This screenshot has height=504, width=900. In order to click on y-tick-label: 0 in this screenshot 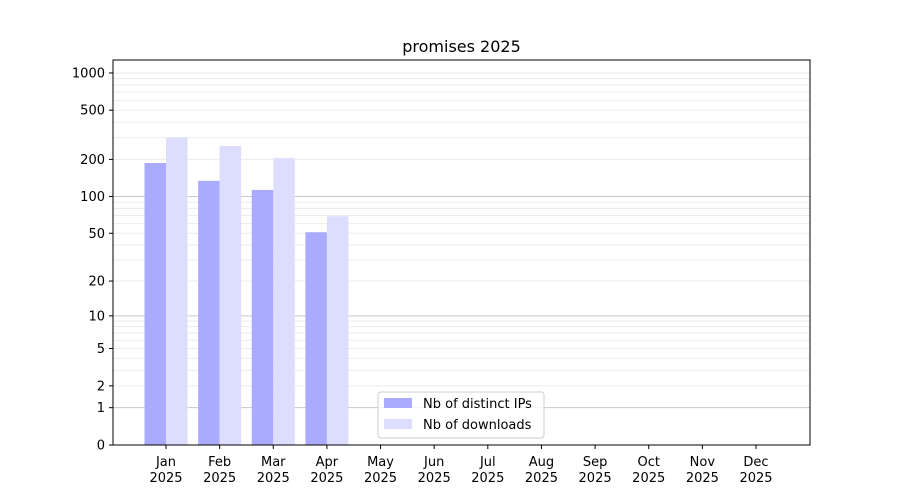, I will do `click(101, 446)`.